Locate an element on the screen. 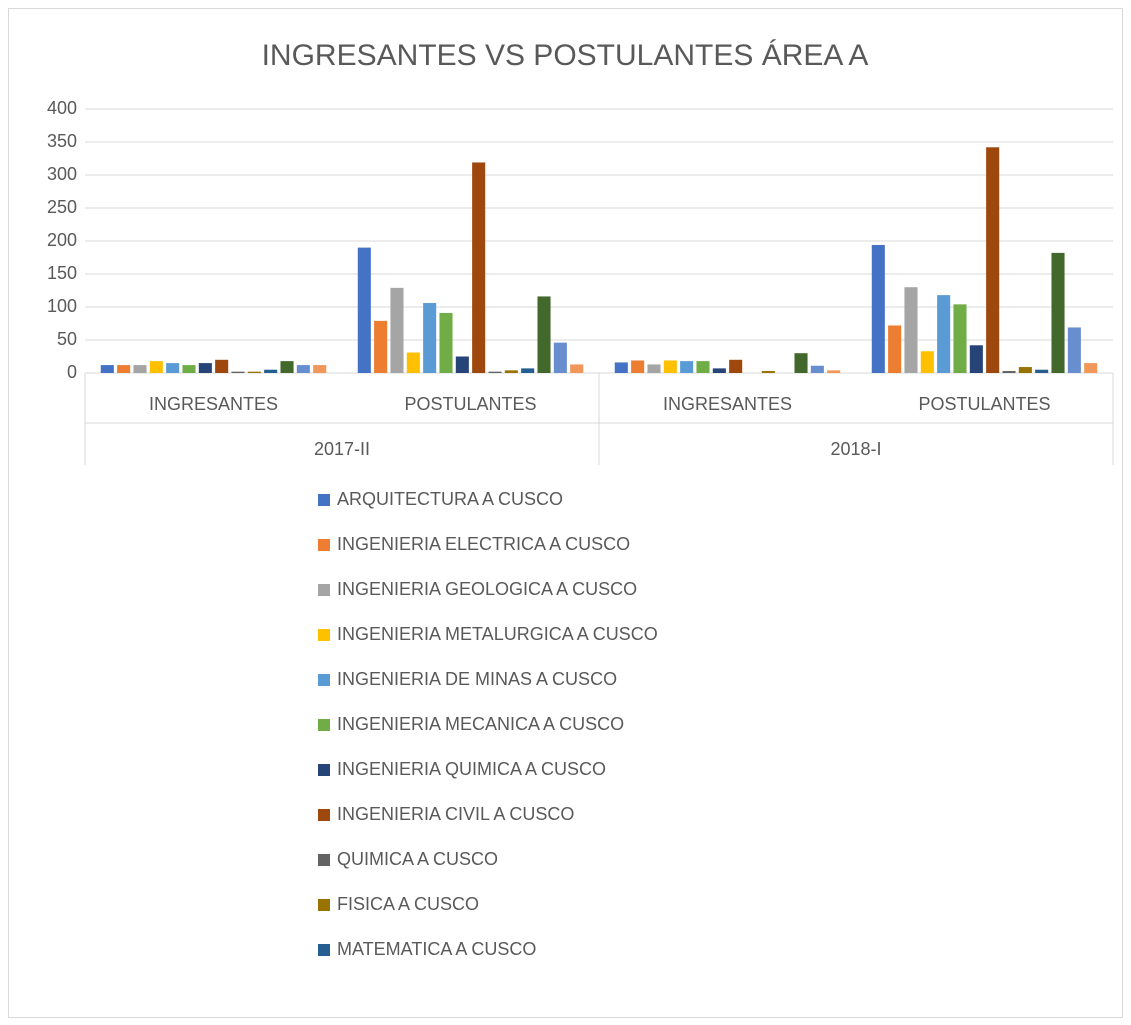  legend-label: INGENIERIA GEOLOGICA A CUSCO is located at coordinates (487, 589).